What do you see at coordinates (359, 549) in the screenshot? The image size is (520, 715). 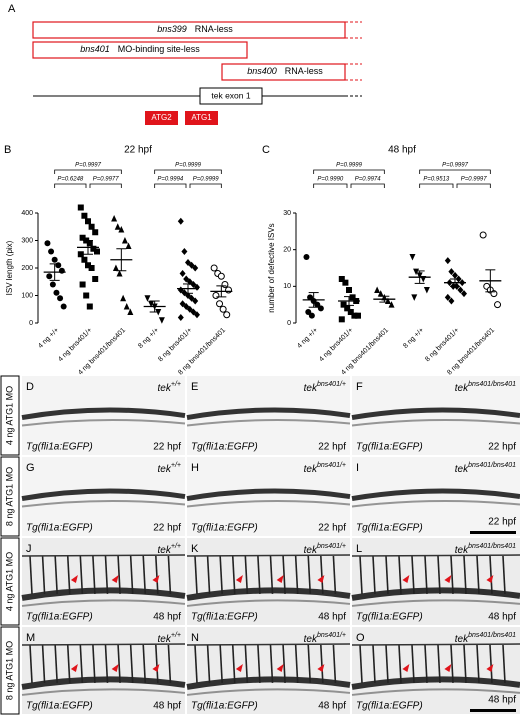 I see `panel-letter: L` at bounding box center [359, 549].